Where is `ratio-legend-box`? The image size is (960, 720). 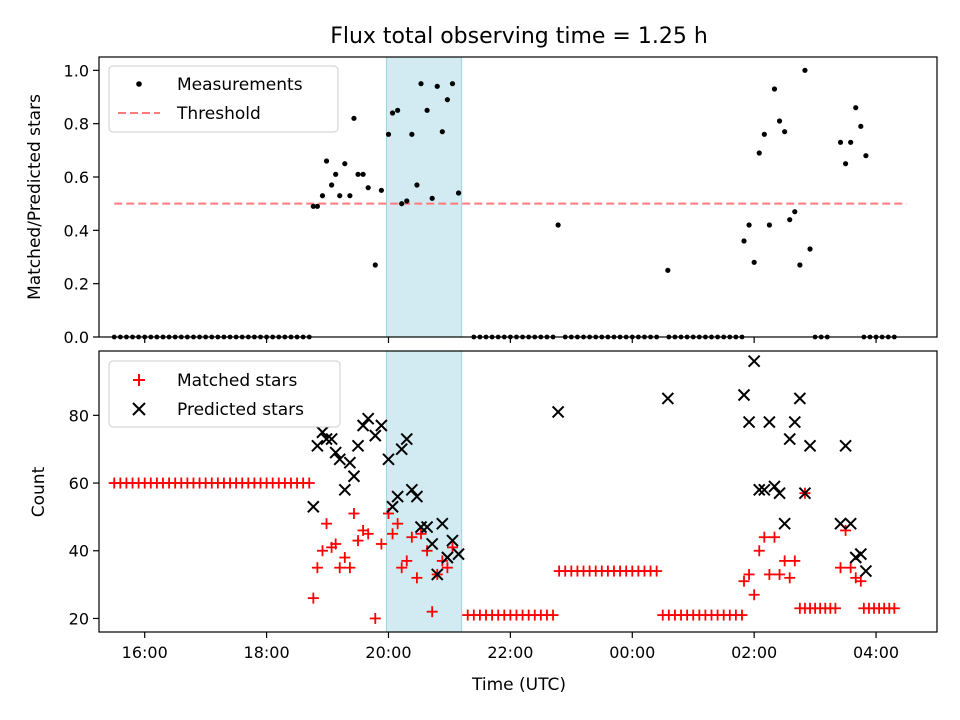
ratio-legend-box is located at coordinates (223, 99).